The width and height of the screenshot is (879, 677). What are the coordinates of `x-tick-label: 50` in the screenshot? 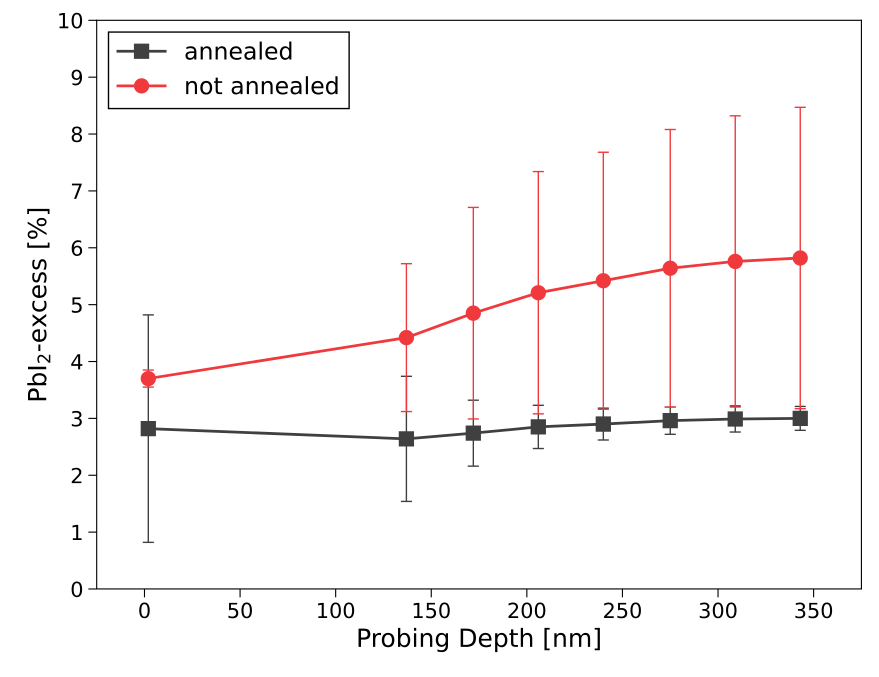 It's located at (240, 610).